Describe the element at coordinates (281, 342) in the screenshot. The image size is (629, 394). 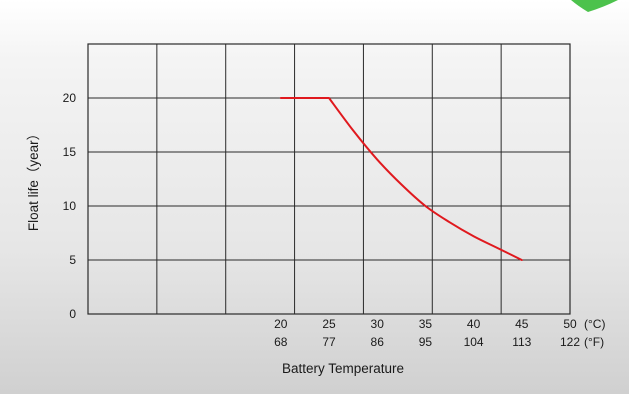
I see `x-tick-label-fahrenheit: 68` at that location.